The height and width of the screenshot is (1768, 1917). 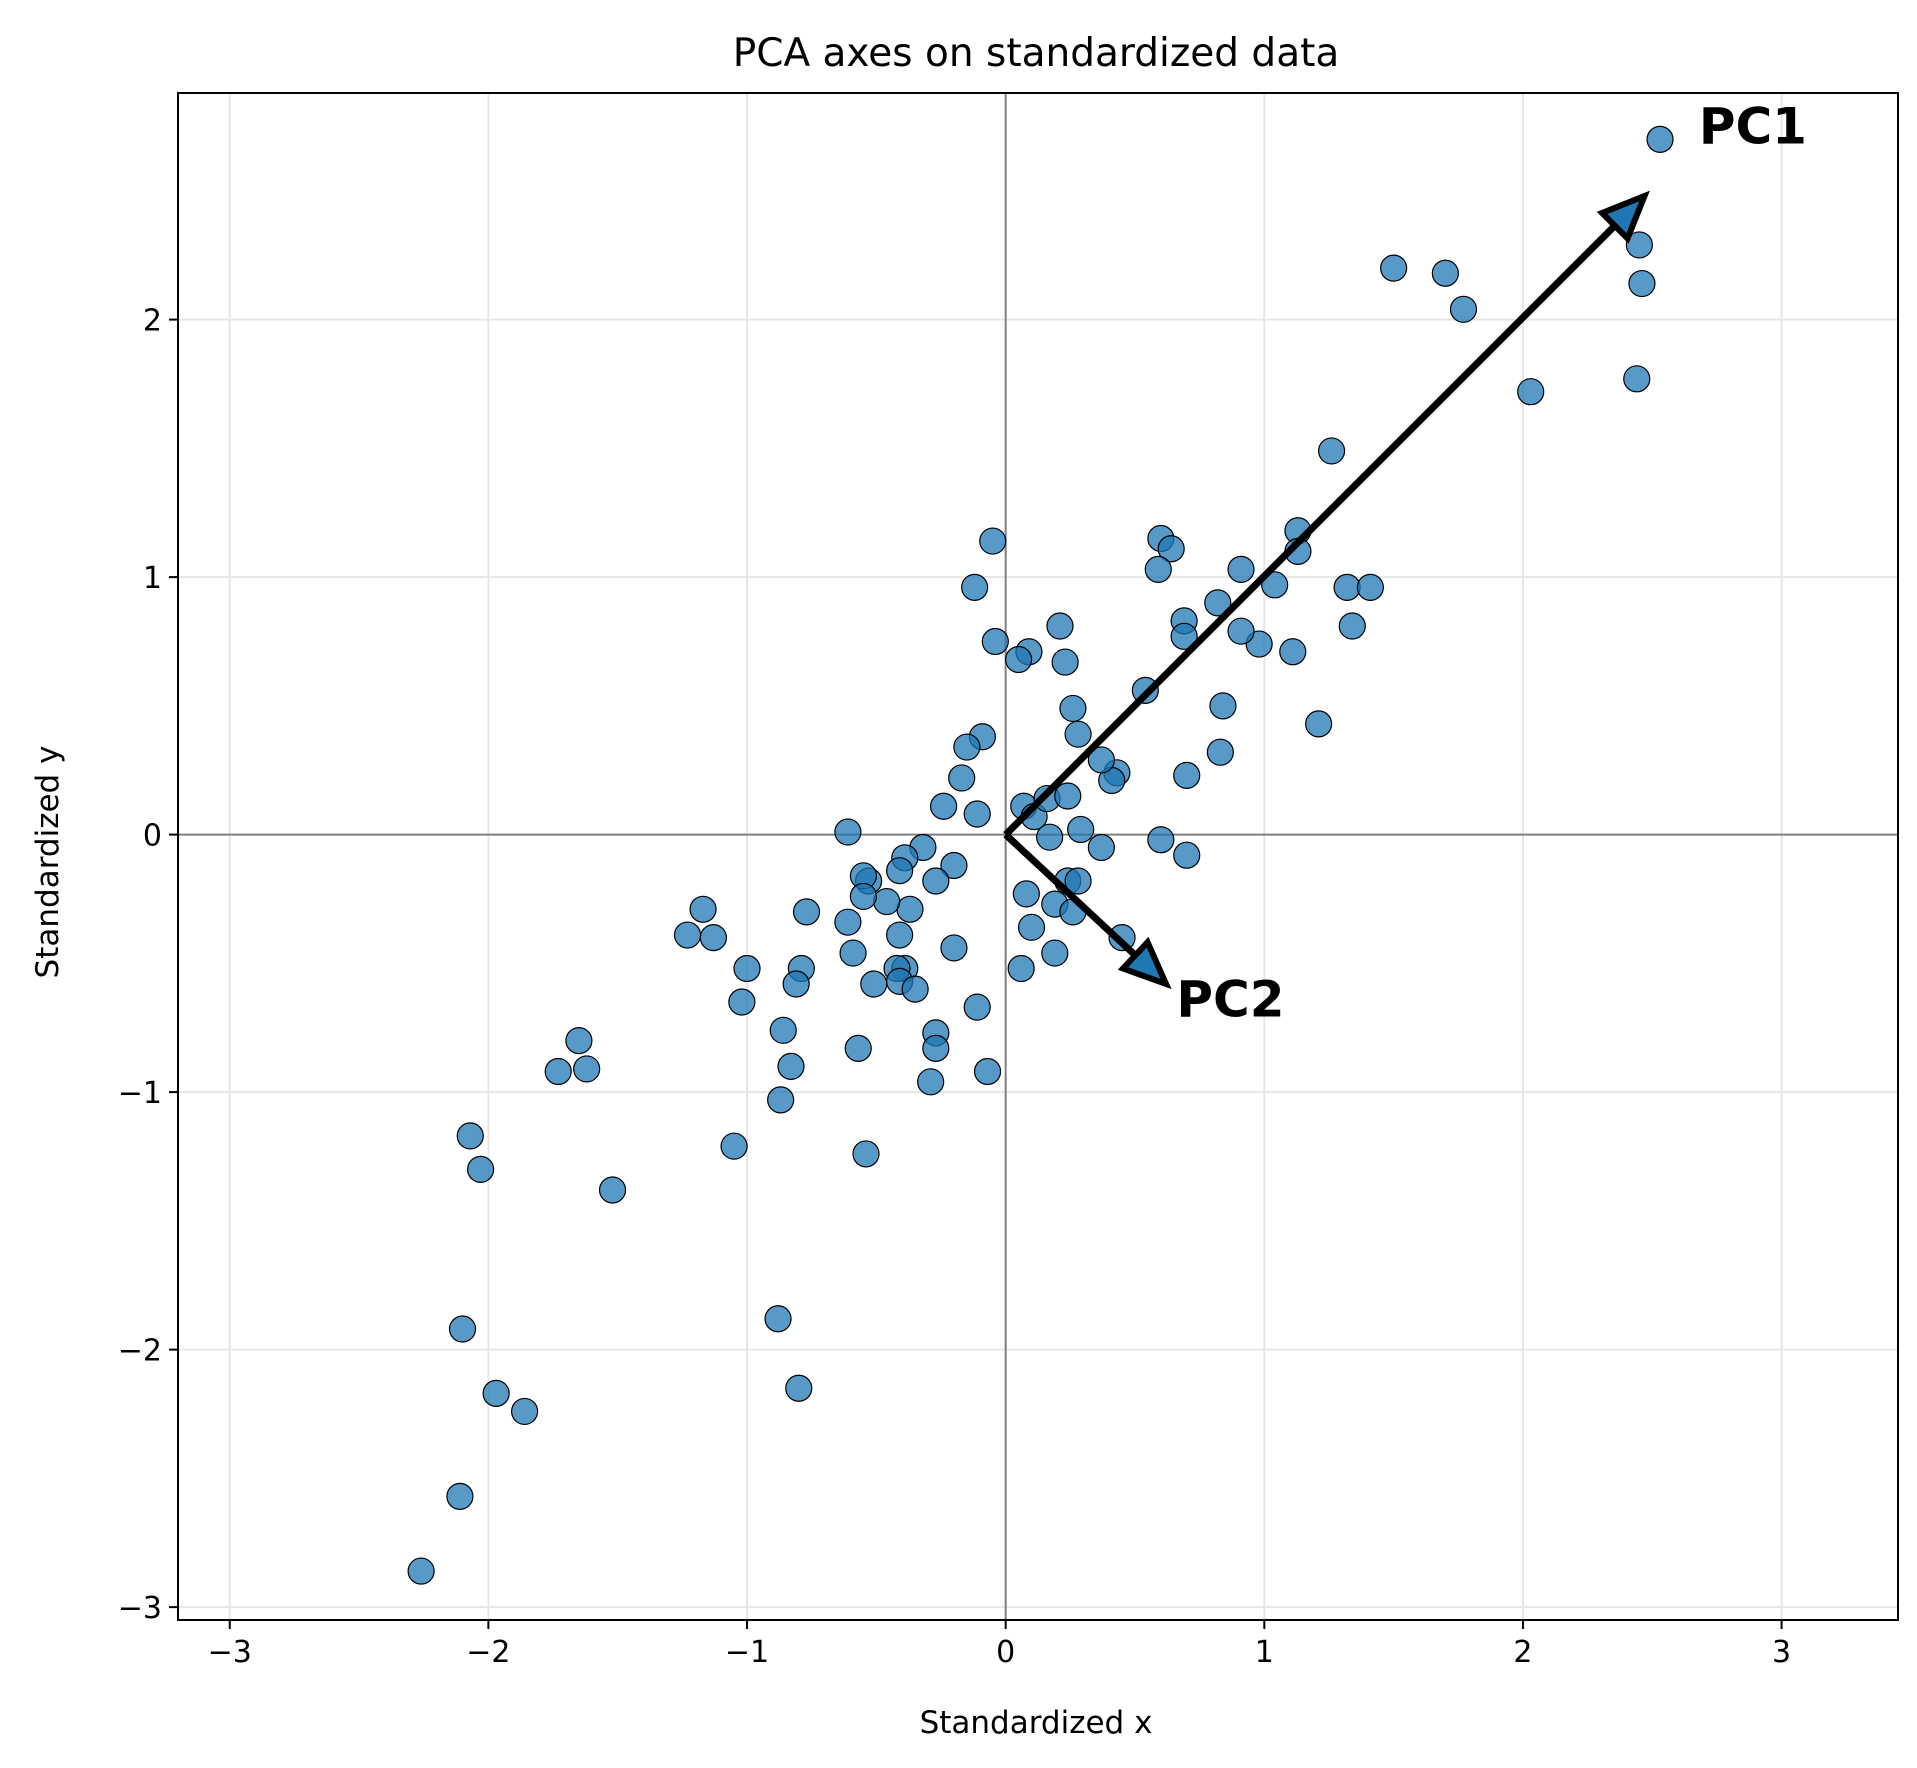 I want to click on y-tick-label: 2, so click(x=152, y=321).